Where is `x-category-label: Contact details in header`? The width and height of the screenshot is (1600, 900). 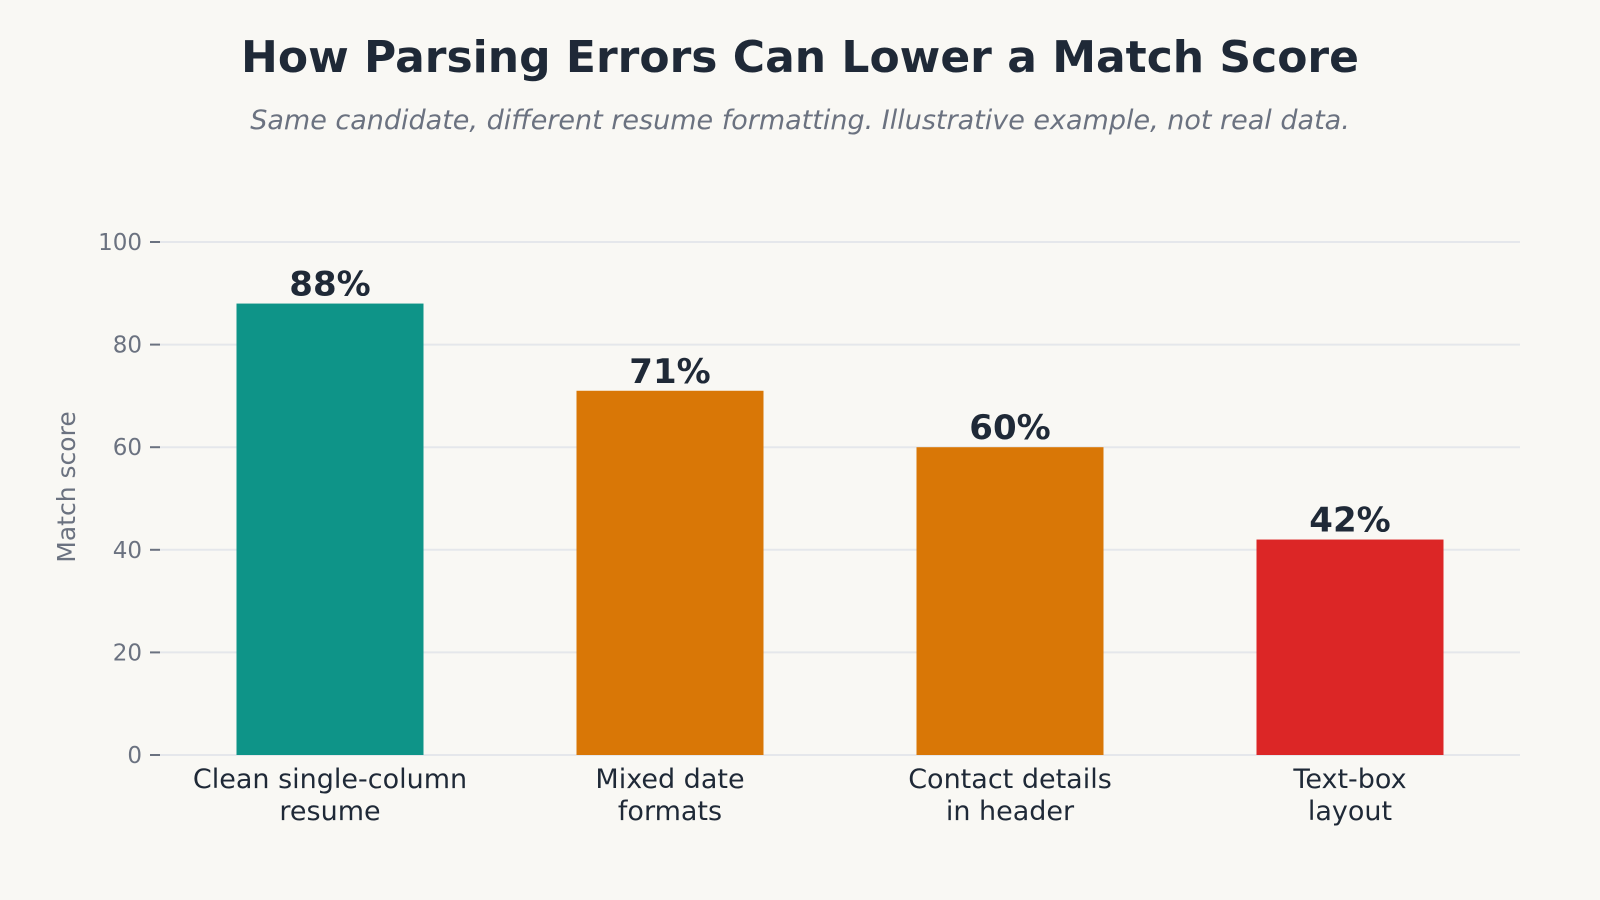
x-category-label: Contact details in header is located at coordinates (1010, 795).